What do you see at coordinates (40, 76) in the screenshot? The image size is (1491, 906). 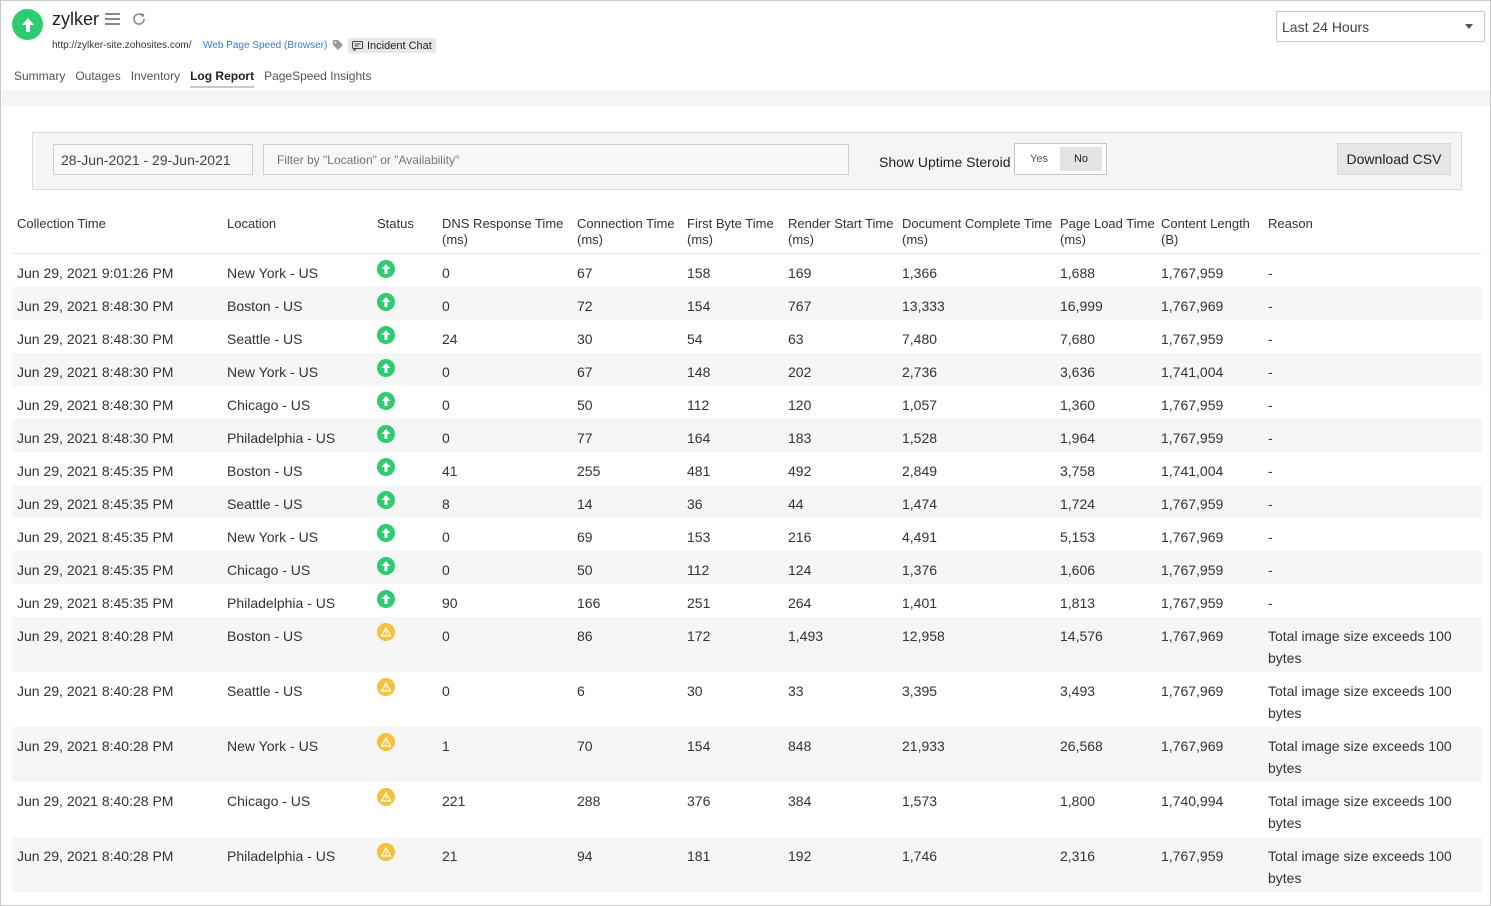 I see `tab-summary: Summary` at bounding box center [40, 76].